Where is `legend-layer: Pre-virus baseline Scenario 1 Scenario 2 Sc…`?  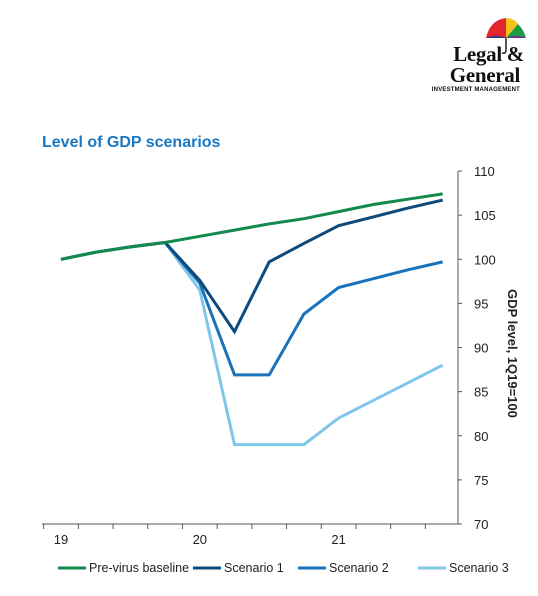 legend-layer: Pre-virus baseline Scenario 1 Scenario 2 Sc… is located at coordinates (283, 568).